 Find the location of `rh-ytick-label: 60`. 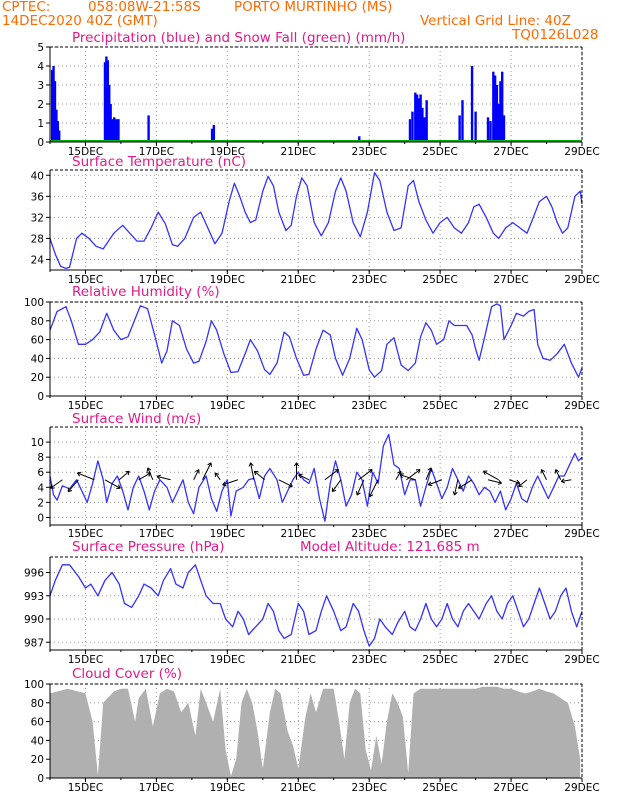

rh-ytick-label: 60 is located at coordinates (37, 341).